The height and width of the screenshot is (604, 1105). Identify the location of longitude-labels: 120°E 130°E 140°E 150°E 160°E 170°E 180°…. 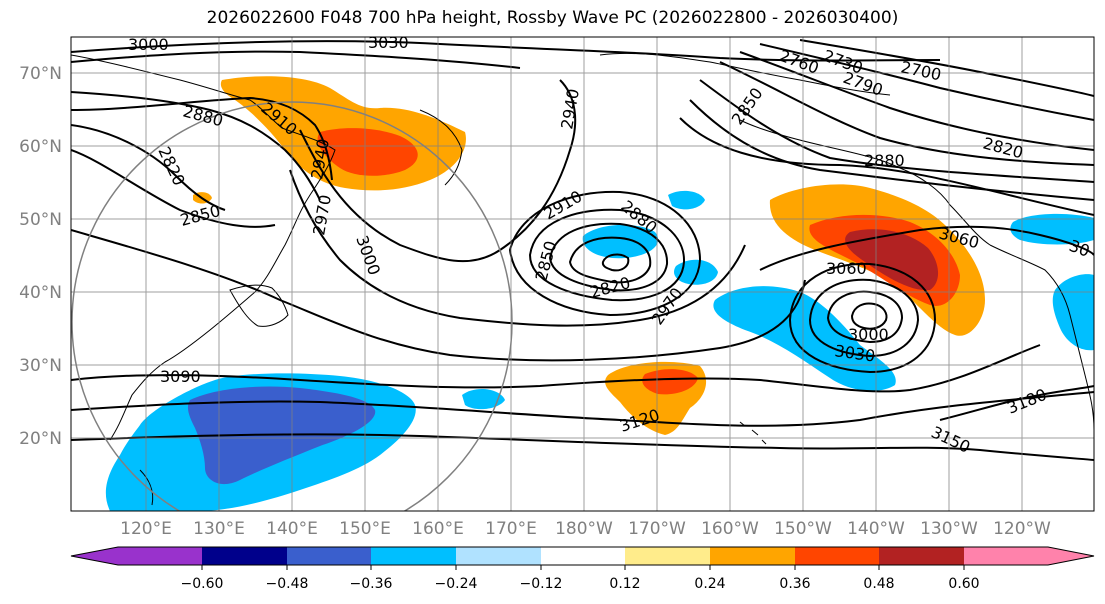
(585, 529).